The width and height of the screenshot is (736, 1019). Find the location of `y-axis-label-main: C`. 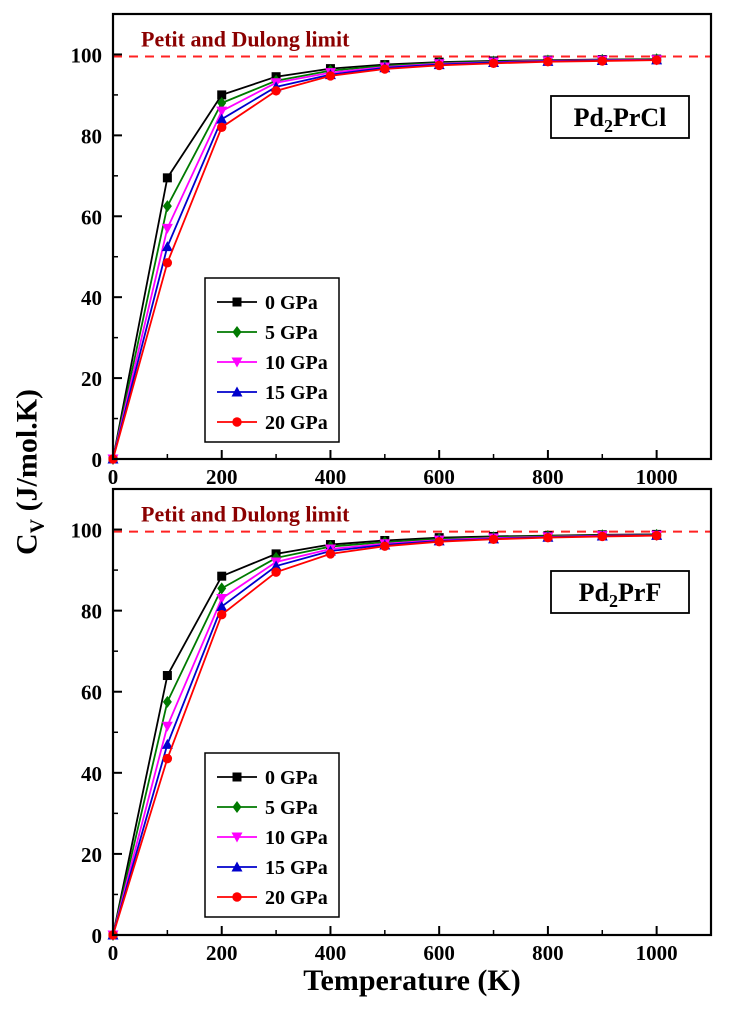

y-axis-label-main: C is located at coordinates (27, 544).